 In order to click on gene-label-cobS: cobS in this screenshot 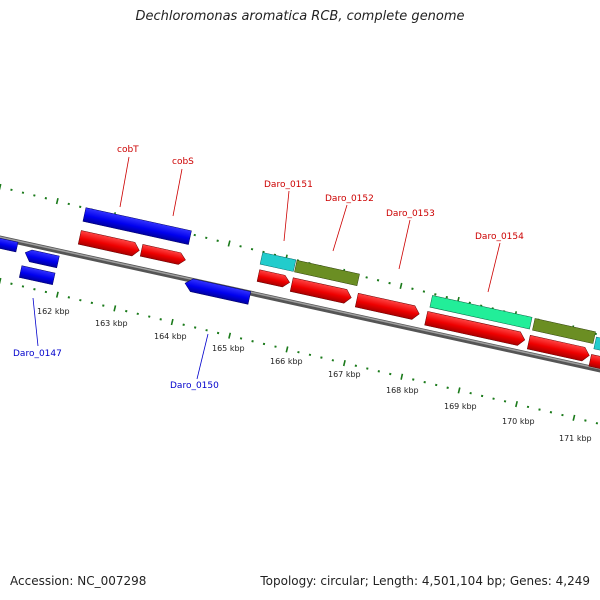, I will do `click(183, 162)`.